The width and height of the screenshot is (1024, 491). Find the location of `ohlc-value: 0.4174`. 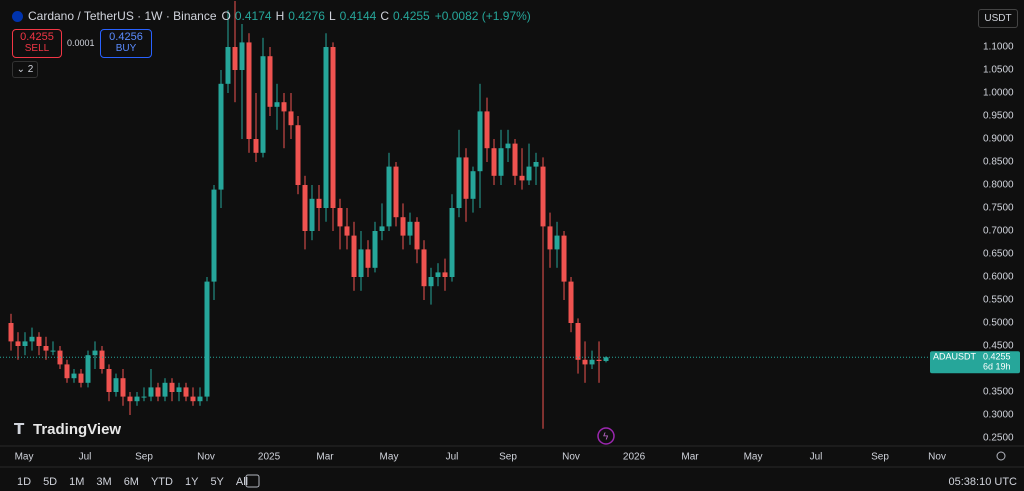

ohlc-value: 0.4174 is located at coordinates (253, 16).